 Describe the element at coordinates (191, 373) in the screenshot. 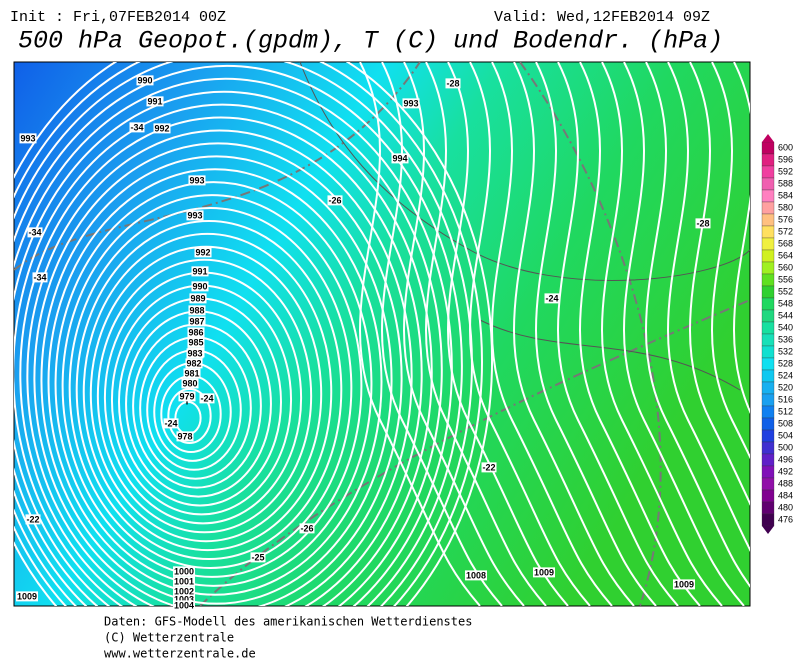

I see `isobar-label: 981` at that location.